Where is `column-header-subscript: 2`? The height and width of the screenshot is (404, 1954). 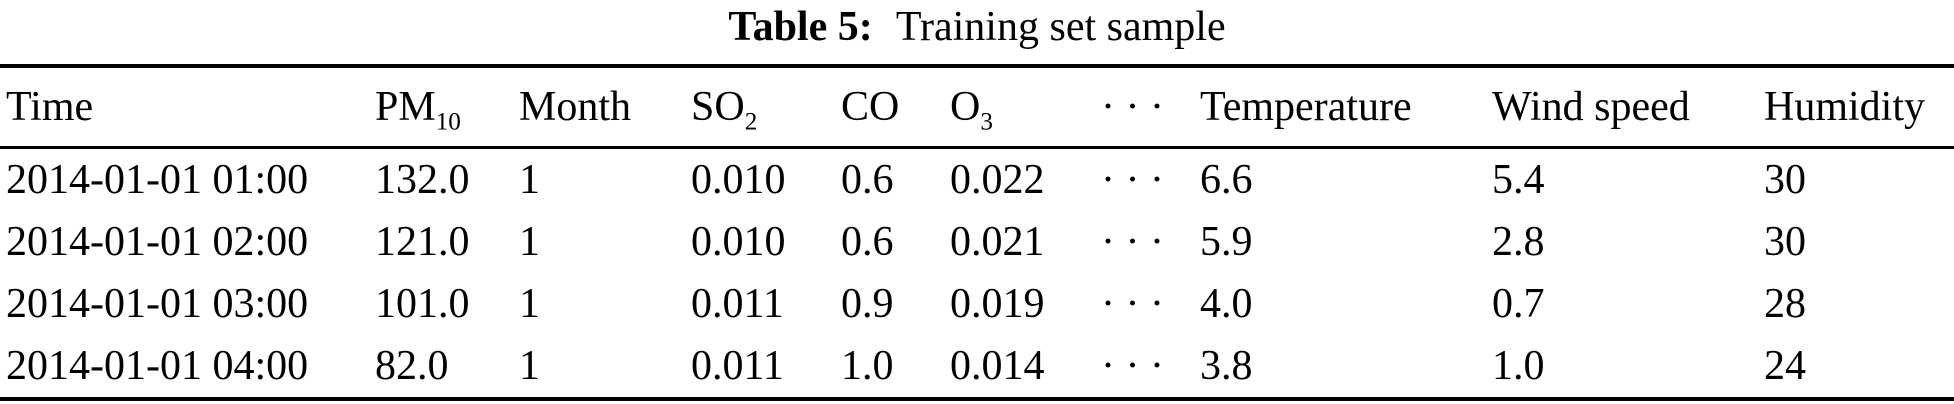 column-header-subscript: 2 is located at coordinates (751, 122).